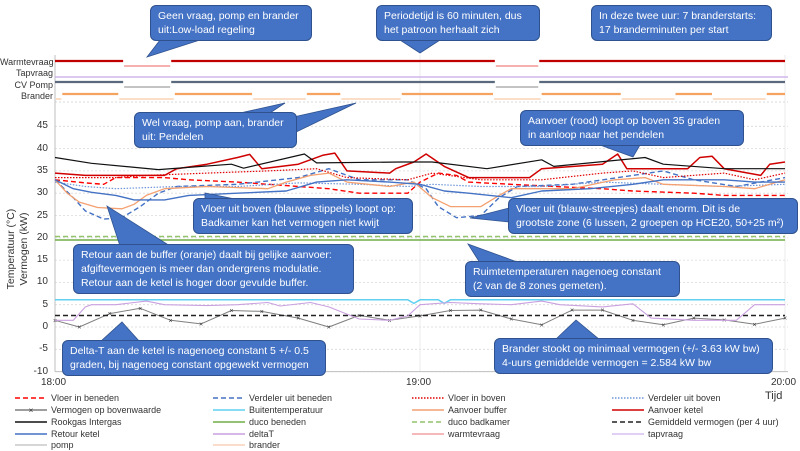  What do you see at coordinates (45, 304) in the screenshot?
I see `y-tick-label: 5` at bounding box center [45, 304].